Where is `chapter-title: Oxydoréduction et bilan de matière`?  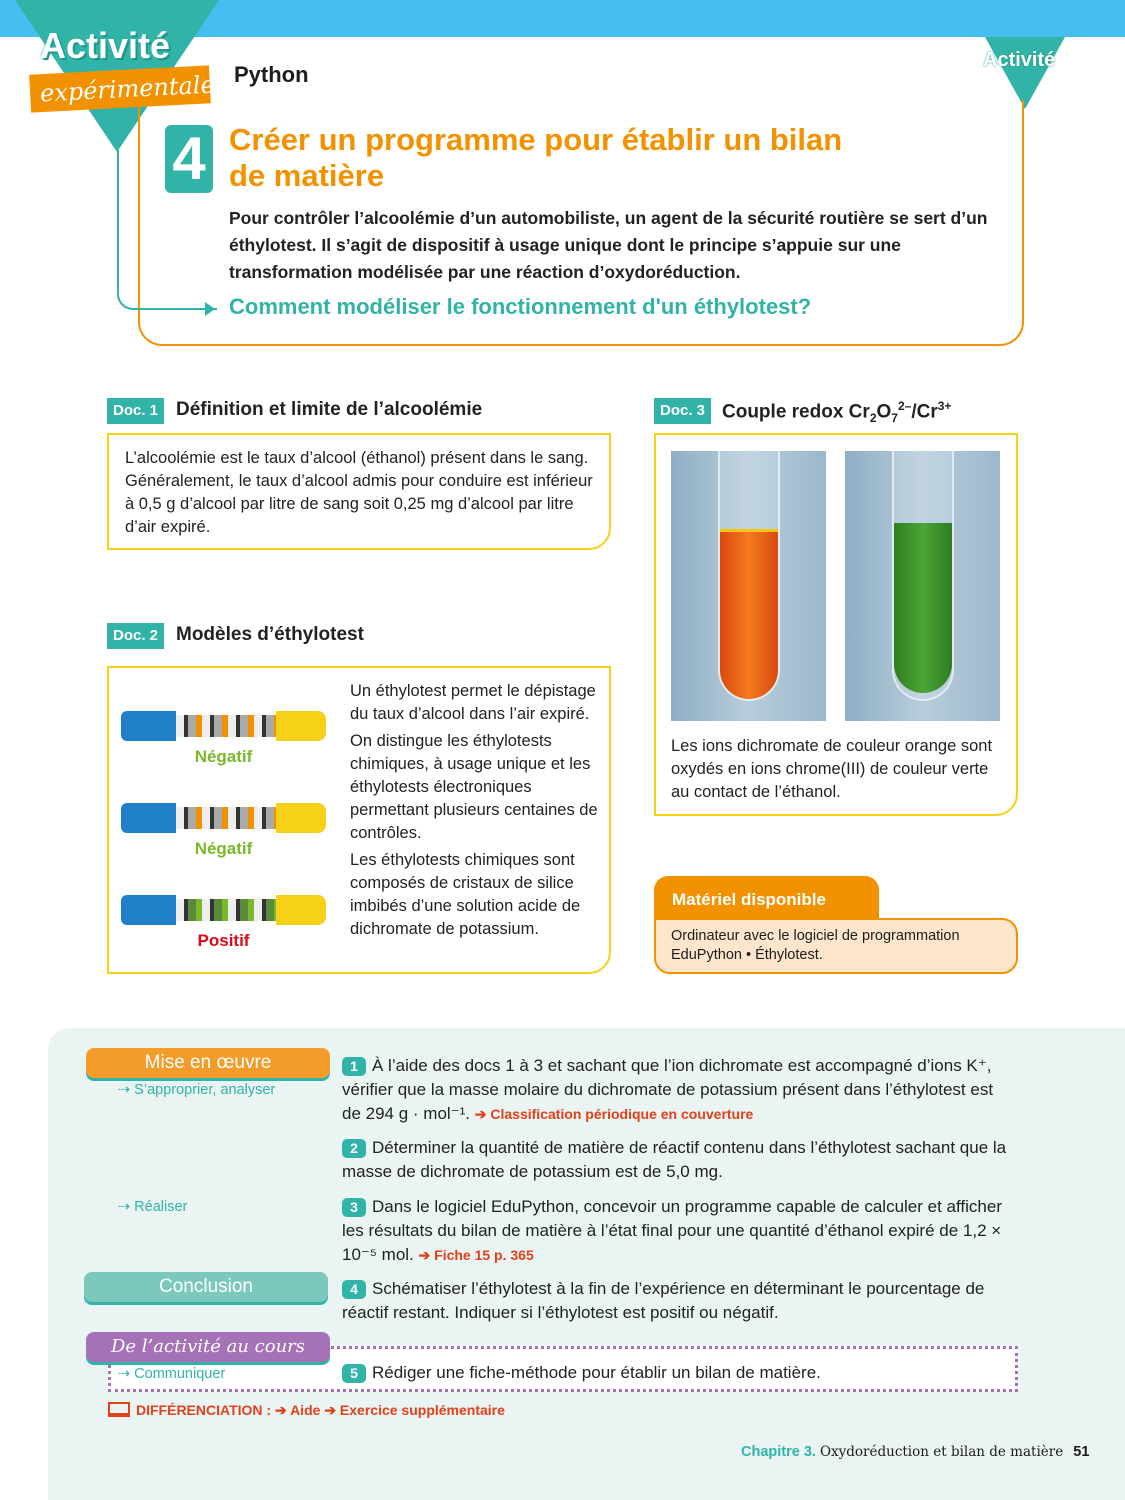 chapter-title: Oxydoréduction et bilan de matière is located at coordinates (941, 1452).